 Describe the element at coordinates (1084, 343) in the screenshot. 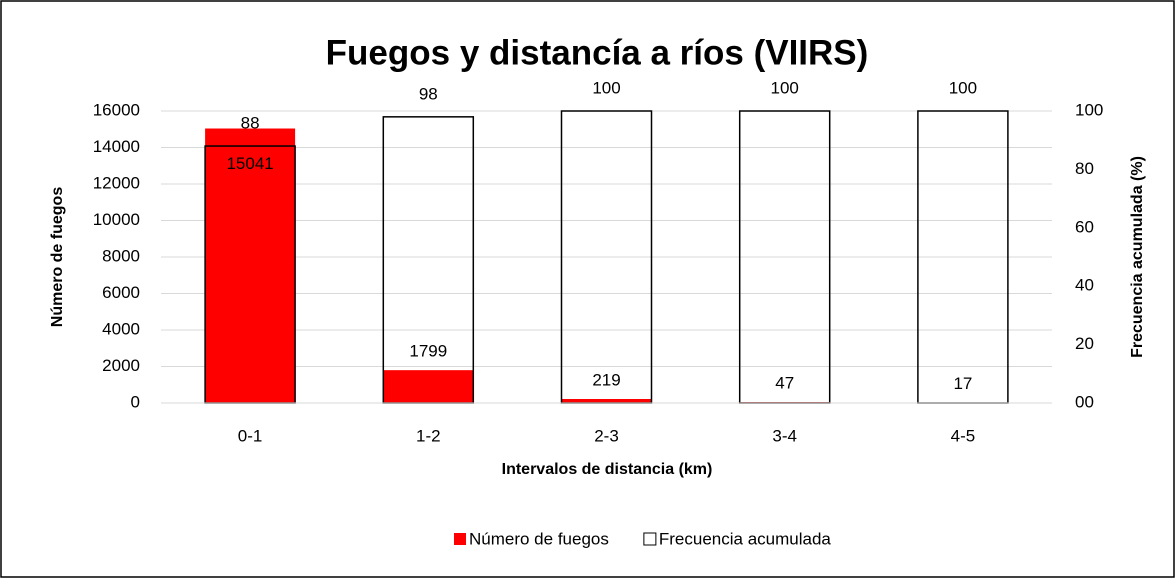

I see `y2-tick-label: 20` at that location.